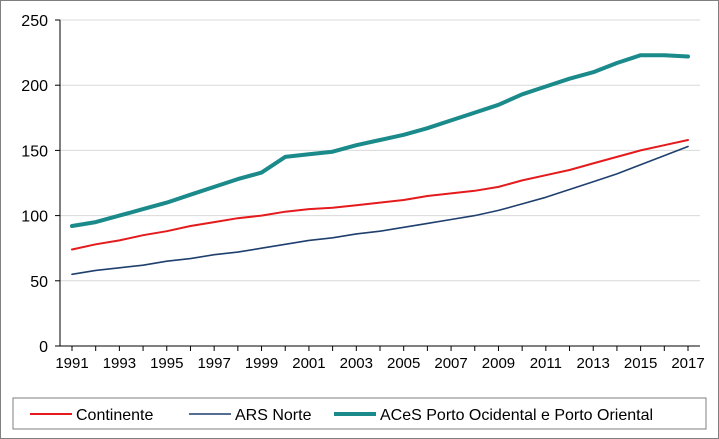  I want to click on x-tick-label: 2007, so click(450, 363).